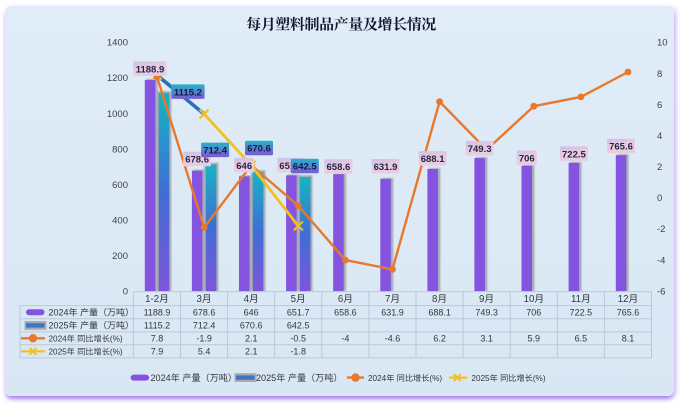 Image resolution: width=683 pixels, height=403 pixels. What do you see at coordinates (581, 339) in the screenshot?
I see `svg-text: 6.5` at bounding box center [581, 339].